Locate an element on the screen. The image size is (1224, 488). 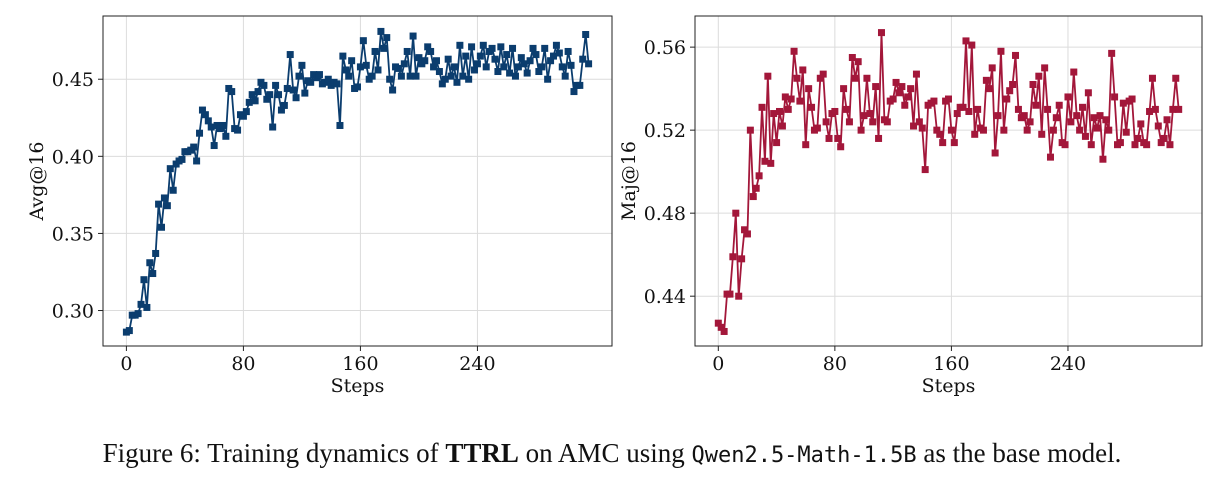
x-tick-label: 80 is located at coordinates (243, 364).